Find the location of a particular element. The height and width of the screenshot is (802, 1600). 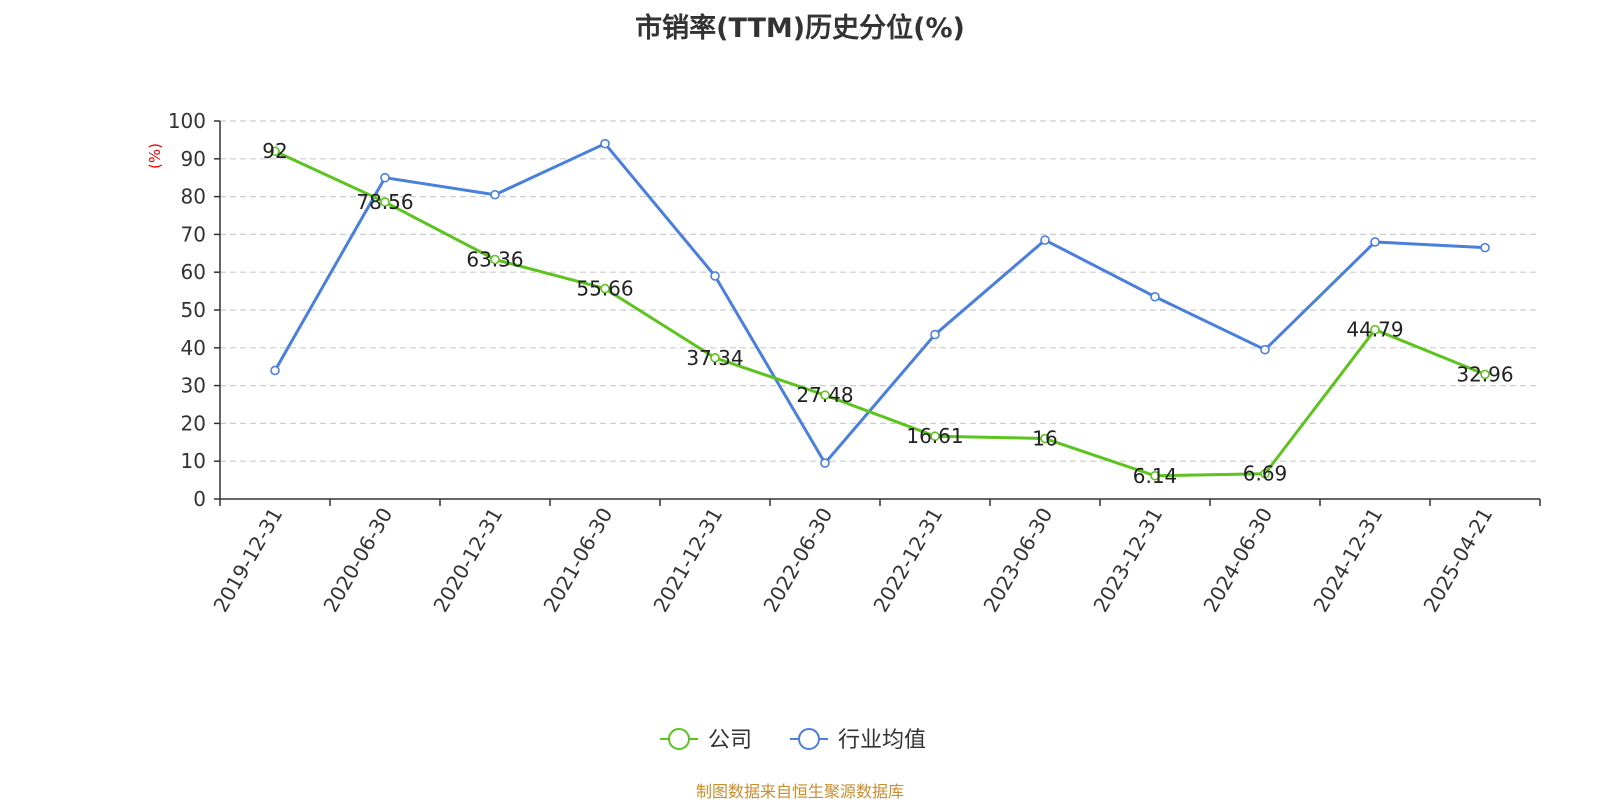

data-label: 92 is located at coordinates (274, 151).